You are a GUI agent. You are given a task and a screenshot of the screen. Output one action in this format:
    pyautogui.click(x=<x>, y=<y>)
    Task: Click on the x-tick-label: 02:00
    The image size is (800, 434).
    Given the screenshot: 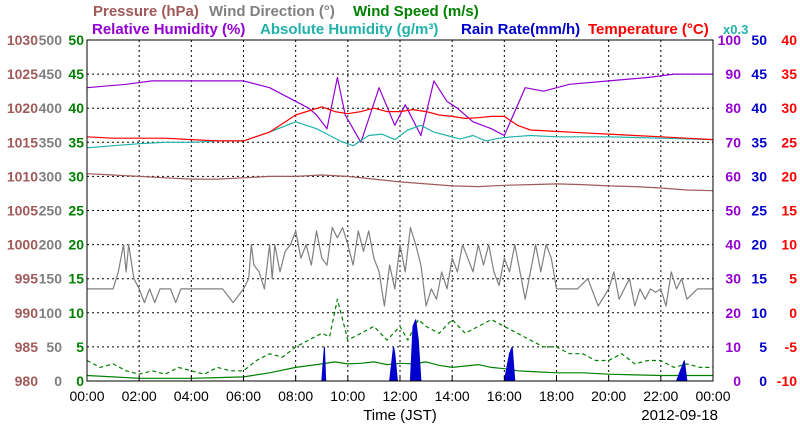 What is the action you would take?
    pyautogui.click(x=139, y=396)
    